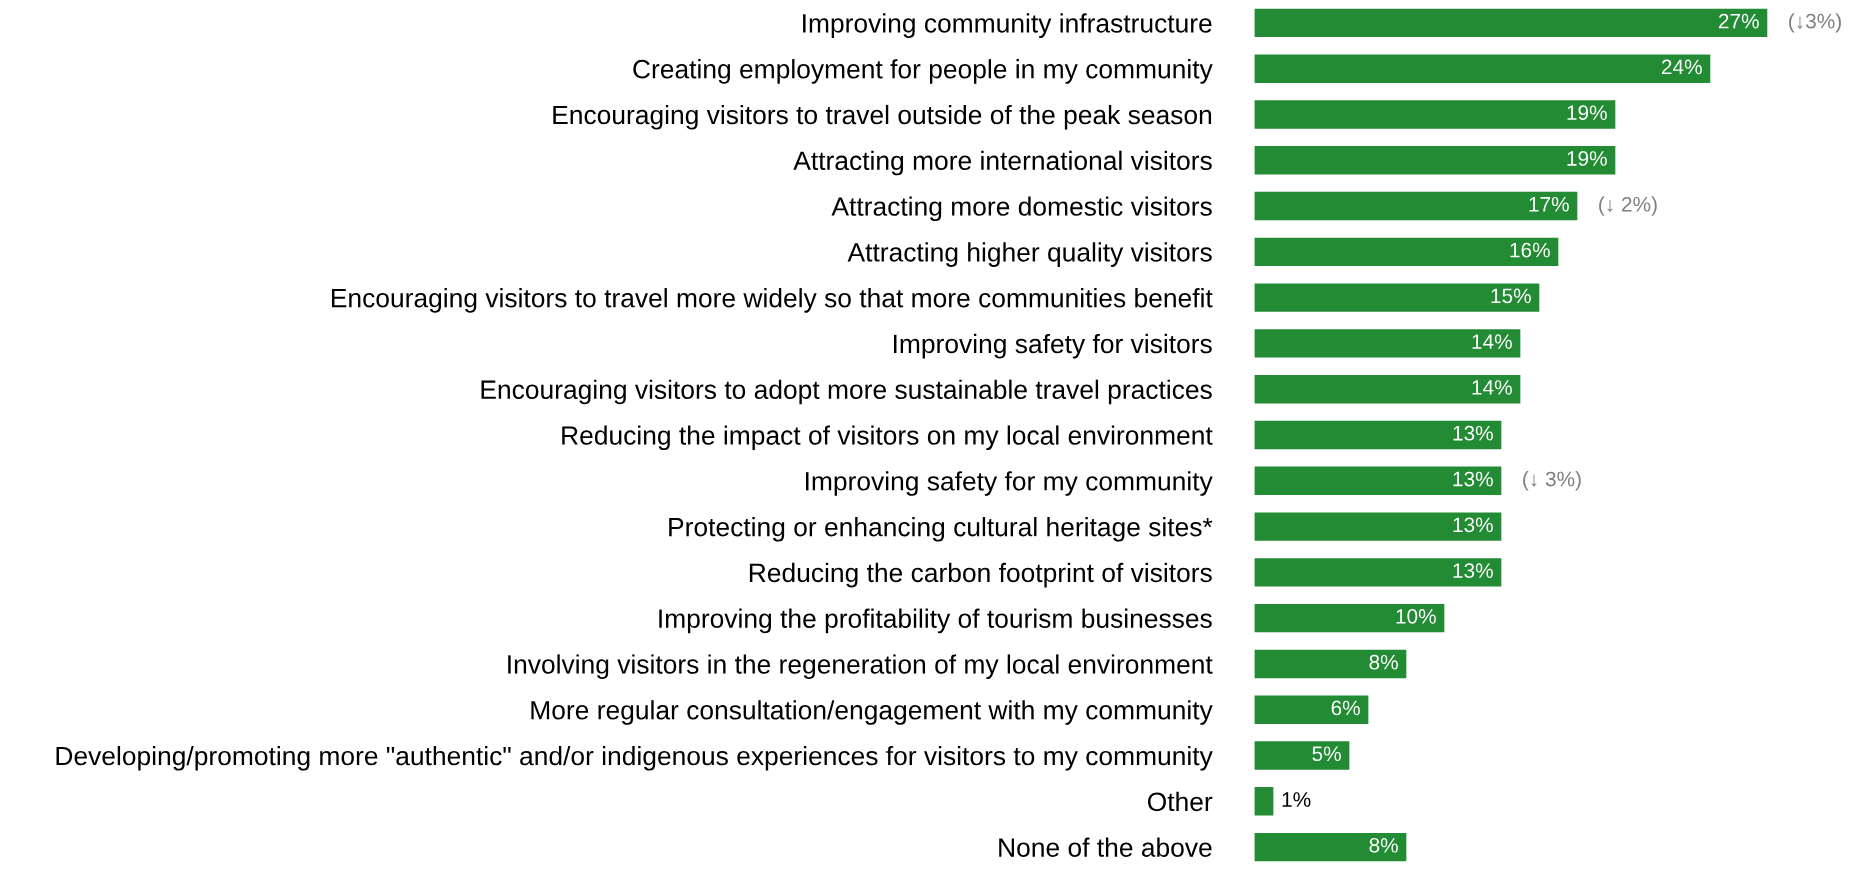 This screenshot has width=1875, height=870. What do you see at coordinates (1552, 481) in the screenshot?
I see `annotation: (↓ 3%)` at bounding box center [1552, 481].